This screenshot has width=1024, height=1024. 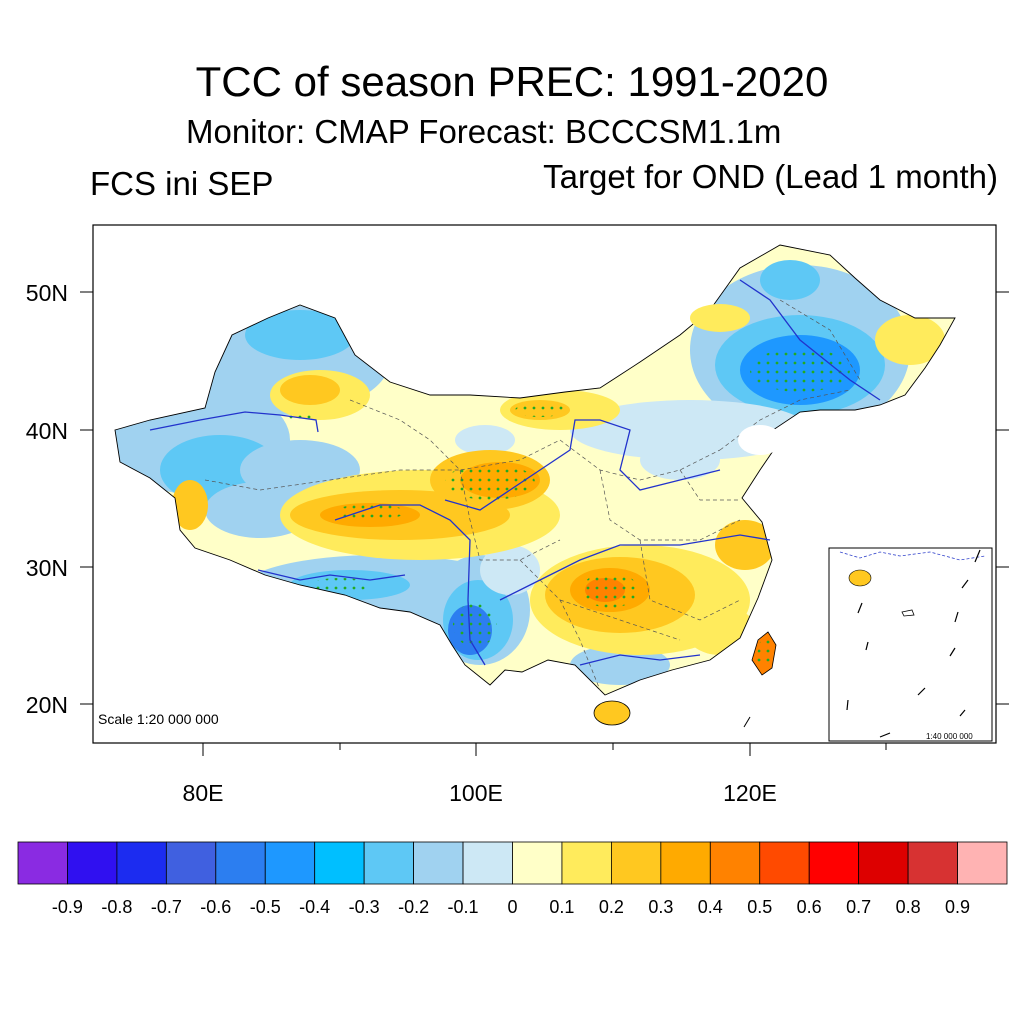 I want to click on colorbar-tick-label: -0.3, so click(x=364, y=907).